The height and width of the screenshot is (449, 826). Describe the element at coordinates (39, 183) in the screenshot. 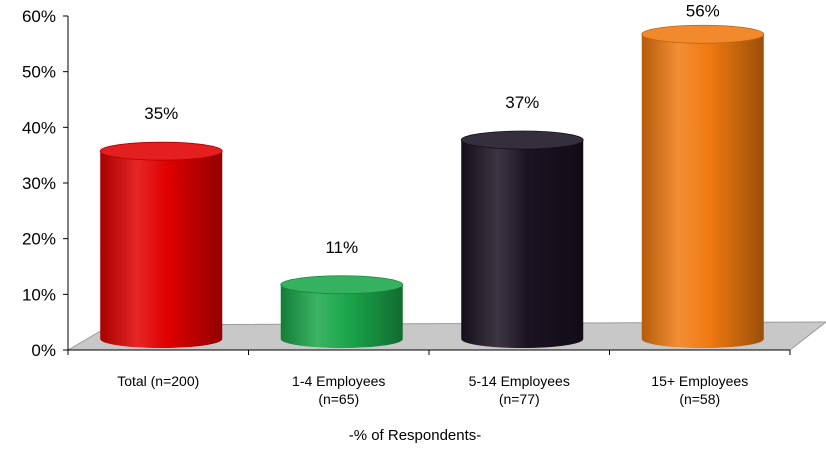

I see `y-tick-label: 30%` at that location.